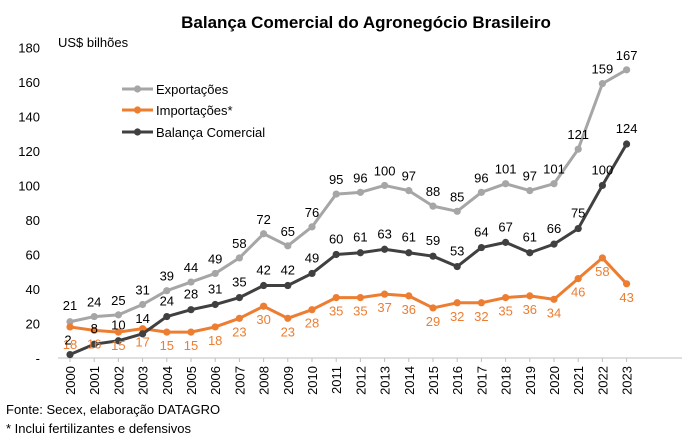  What do you see at coordinates (409, 380) in the screenshot?
I see `x-tick-label: 2014` at bounding box center [409, 380].